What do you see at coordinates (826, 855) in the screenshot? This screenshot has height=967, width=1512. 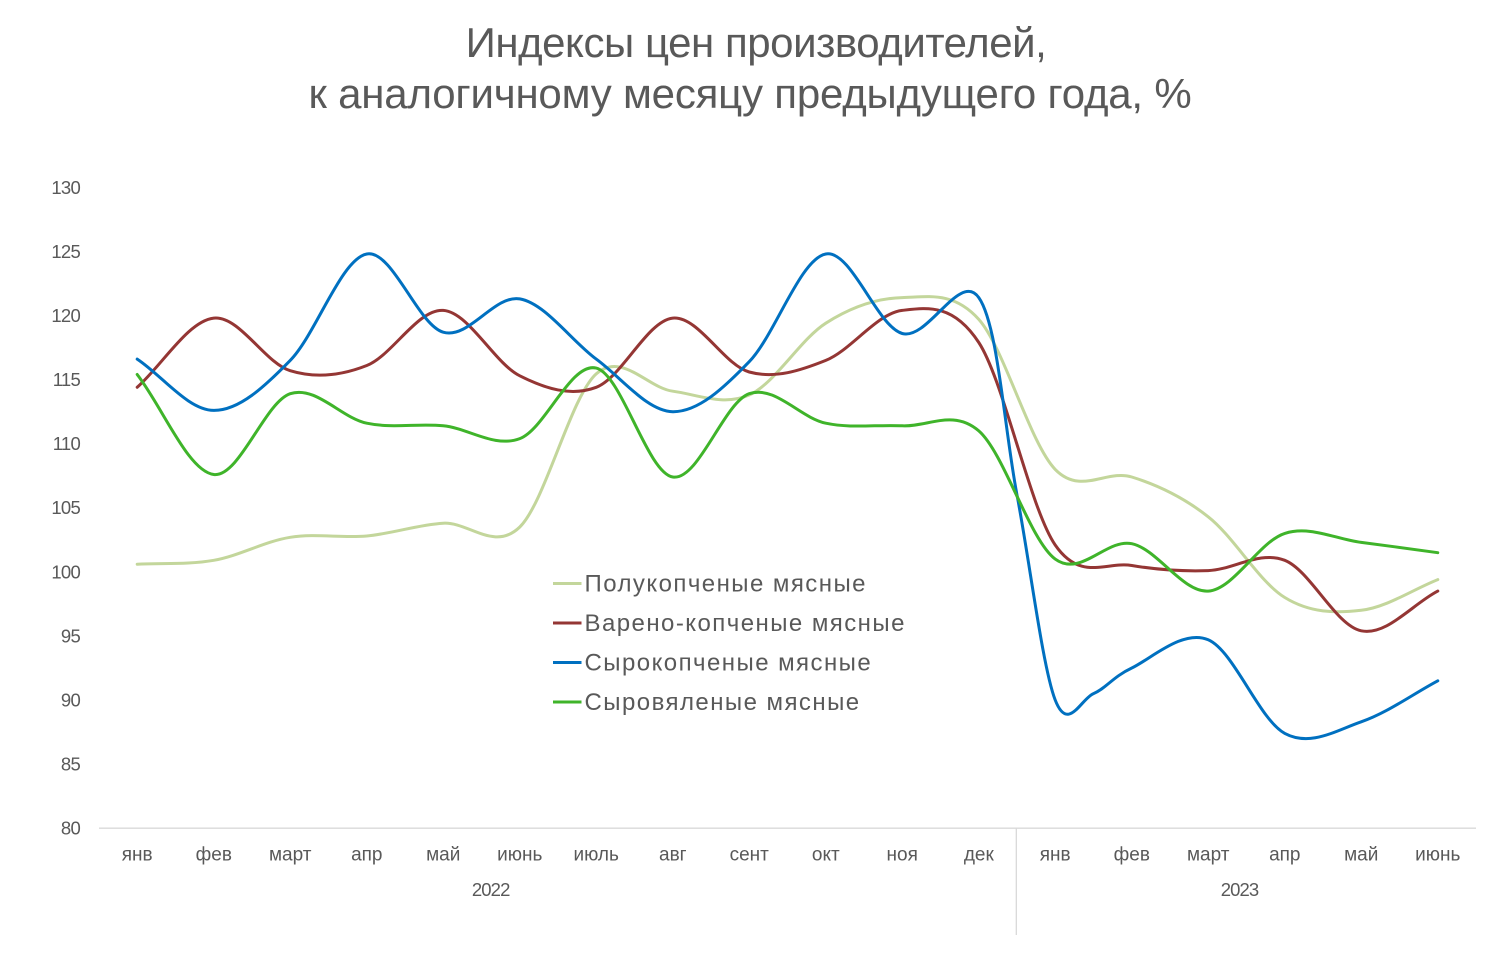 I see `svg-text: окт` at bounding box center [826, 855].